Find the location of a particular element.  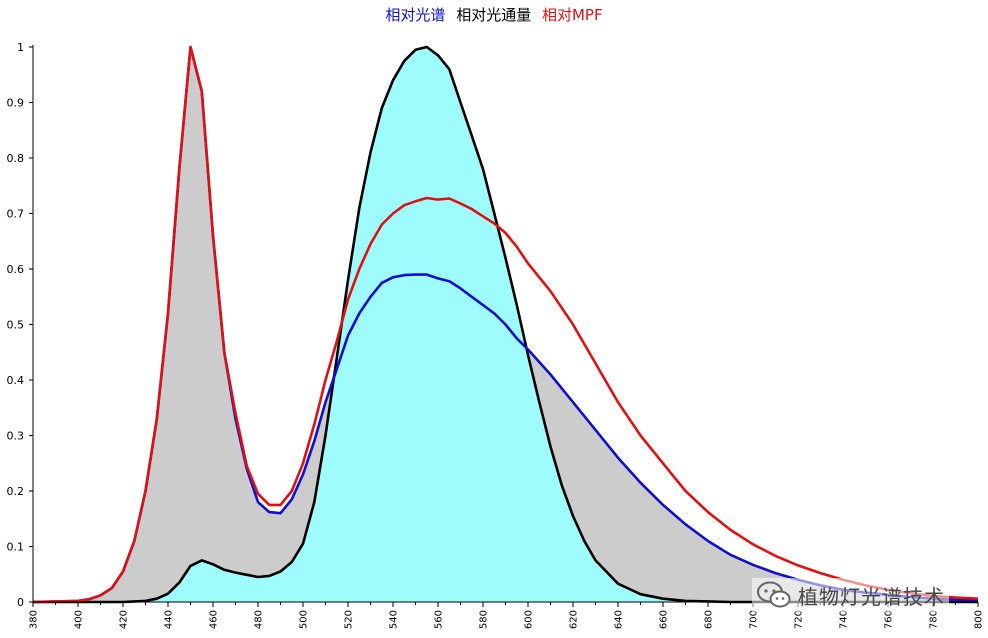

y-tick-label: 0.4 is located at coordinates (16, 380).